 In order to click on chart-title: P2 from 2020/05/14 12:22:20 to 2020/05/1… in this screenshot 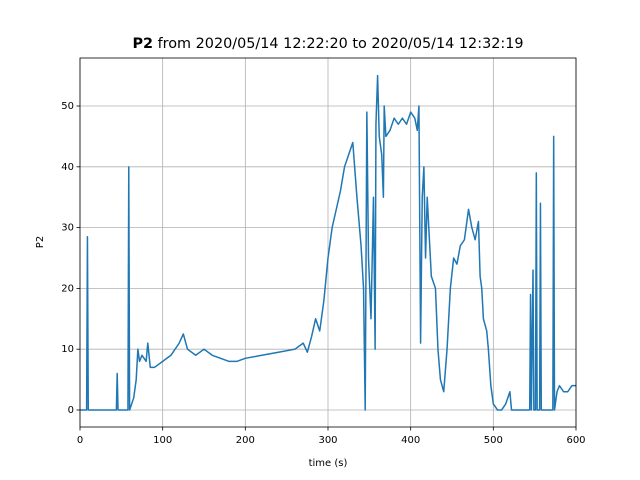, I will do `click(327, 44)`.